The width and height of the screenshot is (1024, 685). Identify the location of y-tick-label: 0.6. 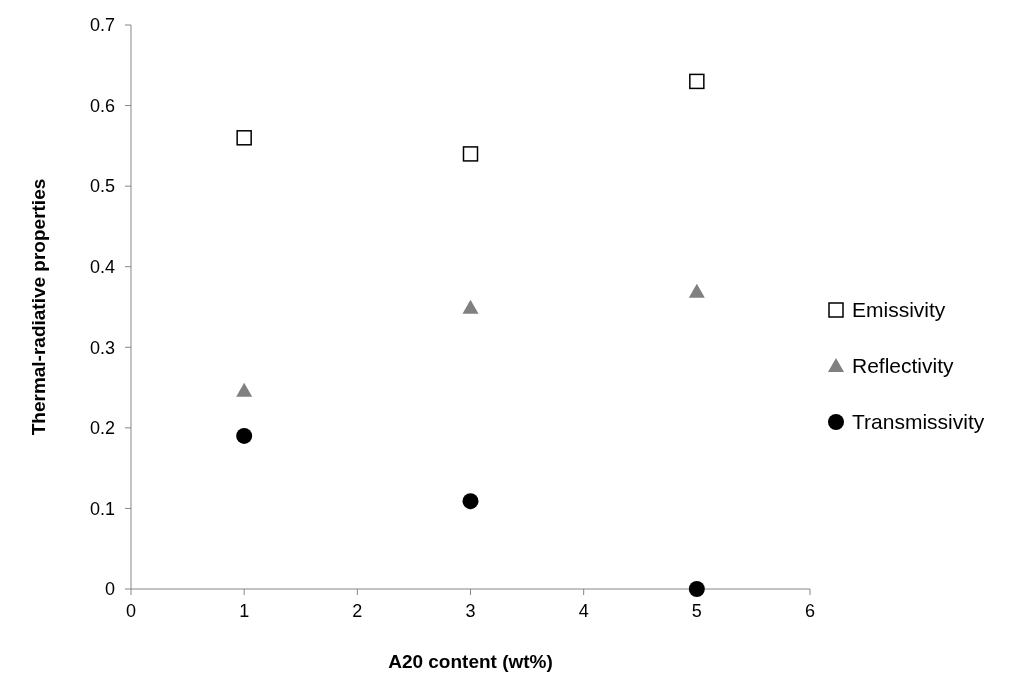
(102, 105).